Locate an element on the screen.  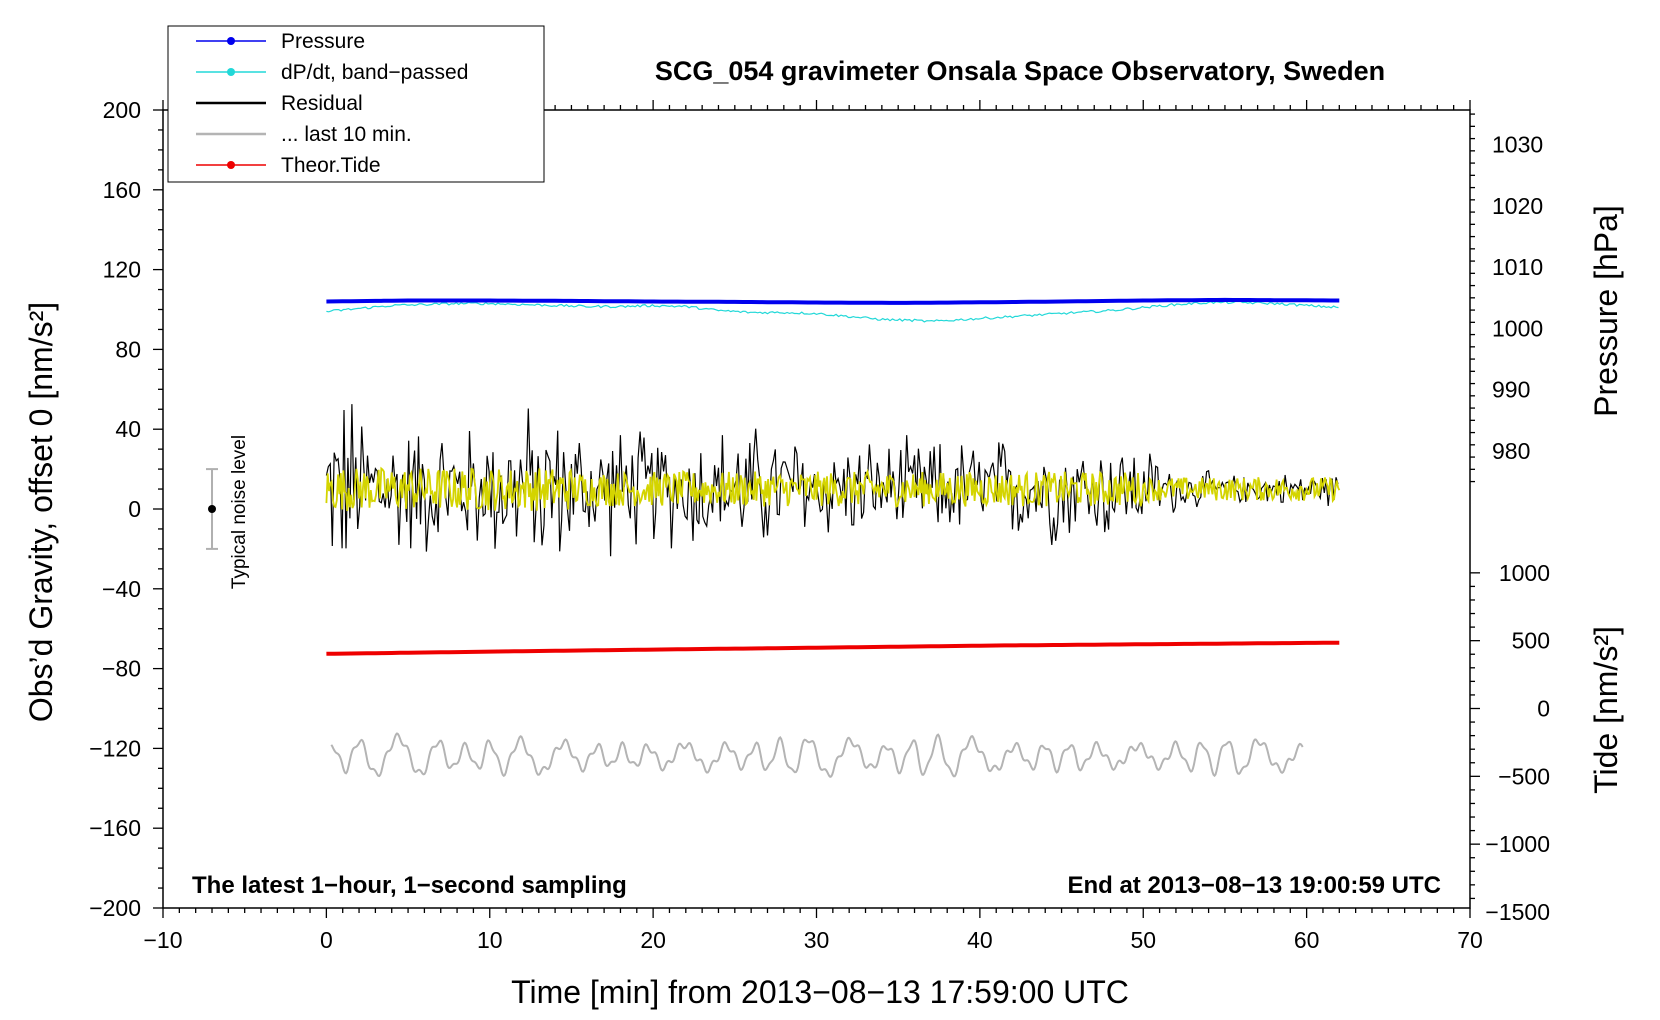
pressure-tick-label: 1030 is located at coordinates (1517, 145).